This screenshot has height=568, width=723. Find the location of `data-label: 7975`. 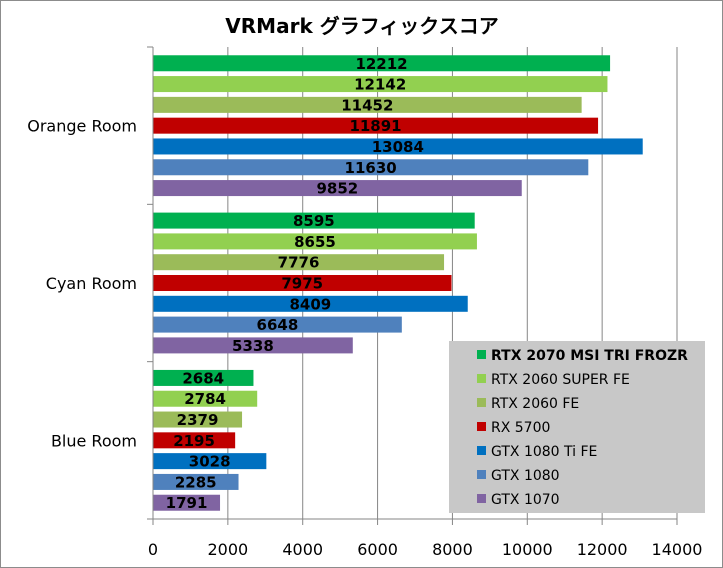

data-label: 7975 is located at coordinates (302, 284).